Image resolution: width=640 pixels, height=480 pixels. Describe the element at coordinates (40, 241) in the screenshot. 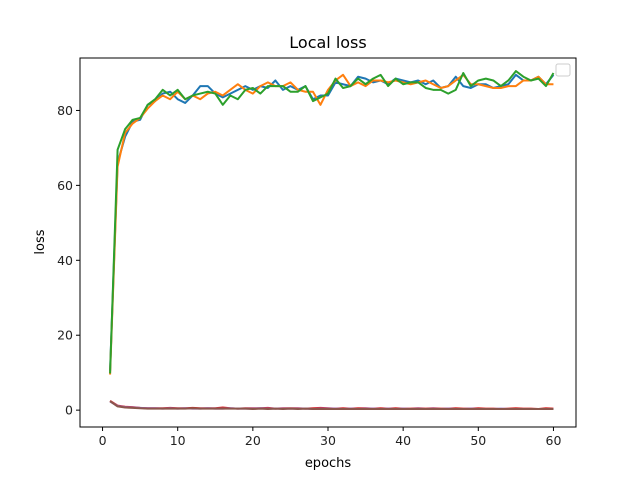

I see `y-axis-label: loss` at that location.